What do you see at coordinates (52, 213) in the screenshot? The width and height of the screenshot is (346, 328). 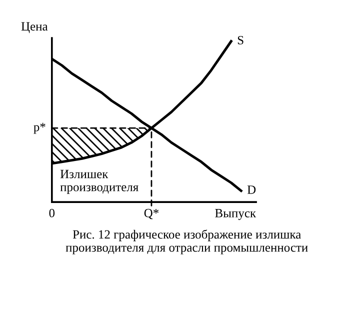 I see `text: 0` at bounding box center [52, 213].